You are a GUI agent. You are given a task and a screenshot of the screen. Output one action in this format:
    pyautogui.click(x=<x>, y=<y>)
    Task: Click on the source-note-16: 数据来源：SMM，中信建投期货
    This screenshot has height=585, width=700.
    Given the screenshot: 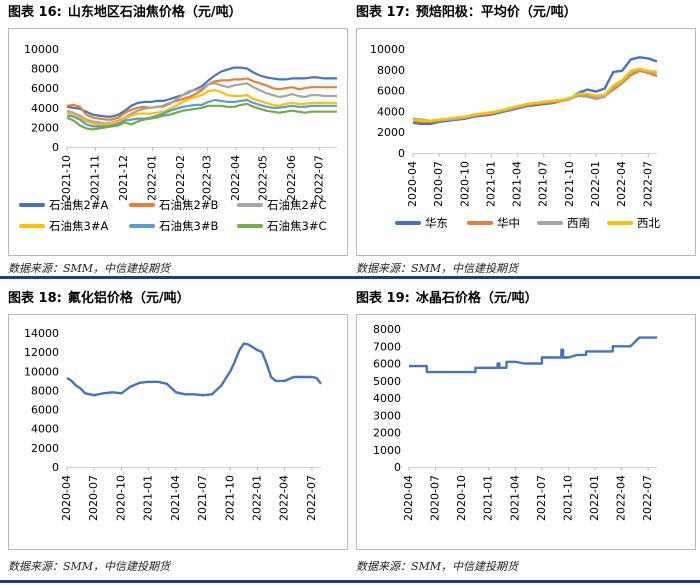 What is the action you would take?
    pyautogui.click(x=89, y=268)
    